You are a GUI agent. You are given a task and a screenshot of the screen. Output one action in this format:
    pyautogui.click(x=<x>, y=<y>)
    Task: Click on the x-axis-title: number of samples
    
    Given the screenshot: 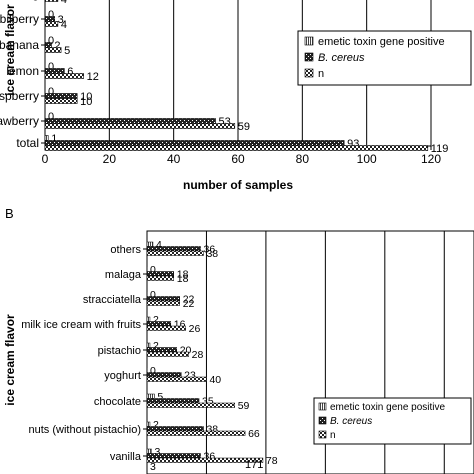 What is the action you would take?
    pyautogui.click(x=238, y=185)
    